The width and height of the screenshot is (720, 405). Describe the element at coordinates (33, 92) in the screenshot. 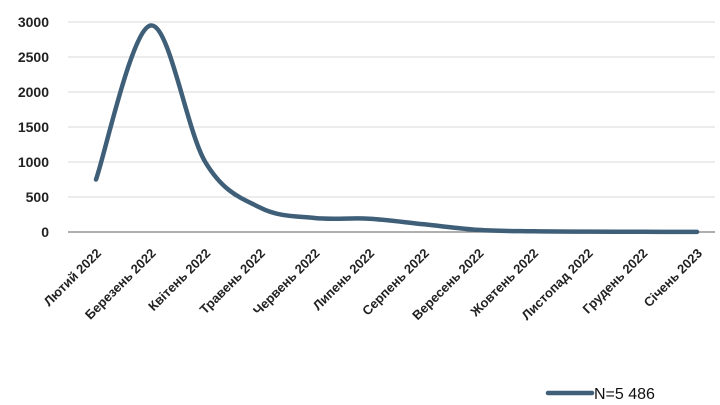

I see `y-tick-label: 2000` at that location.